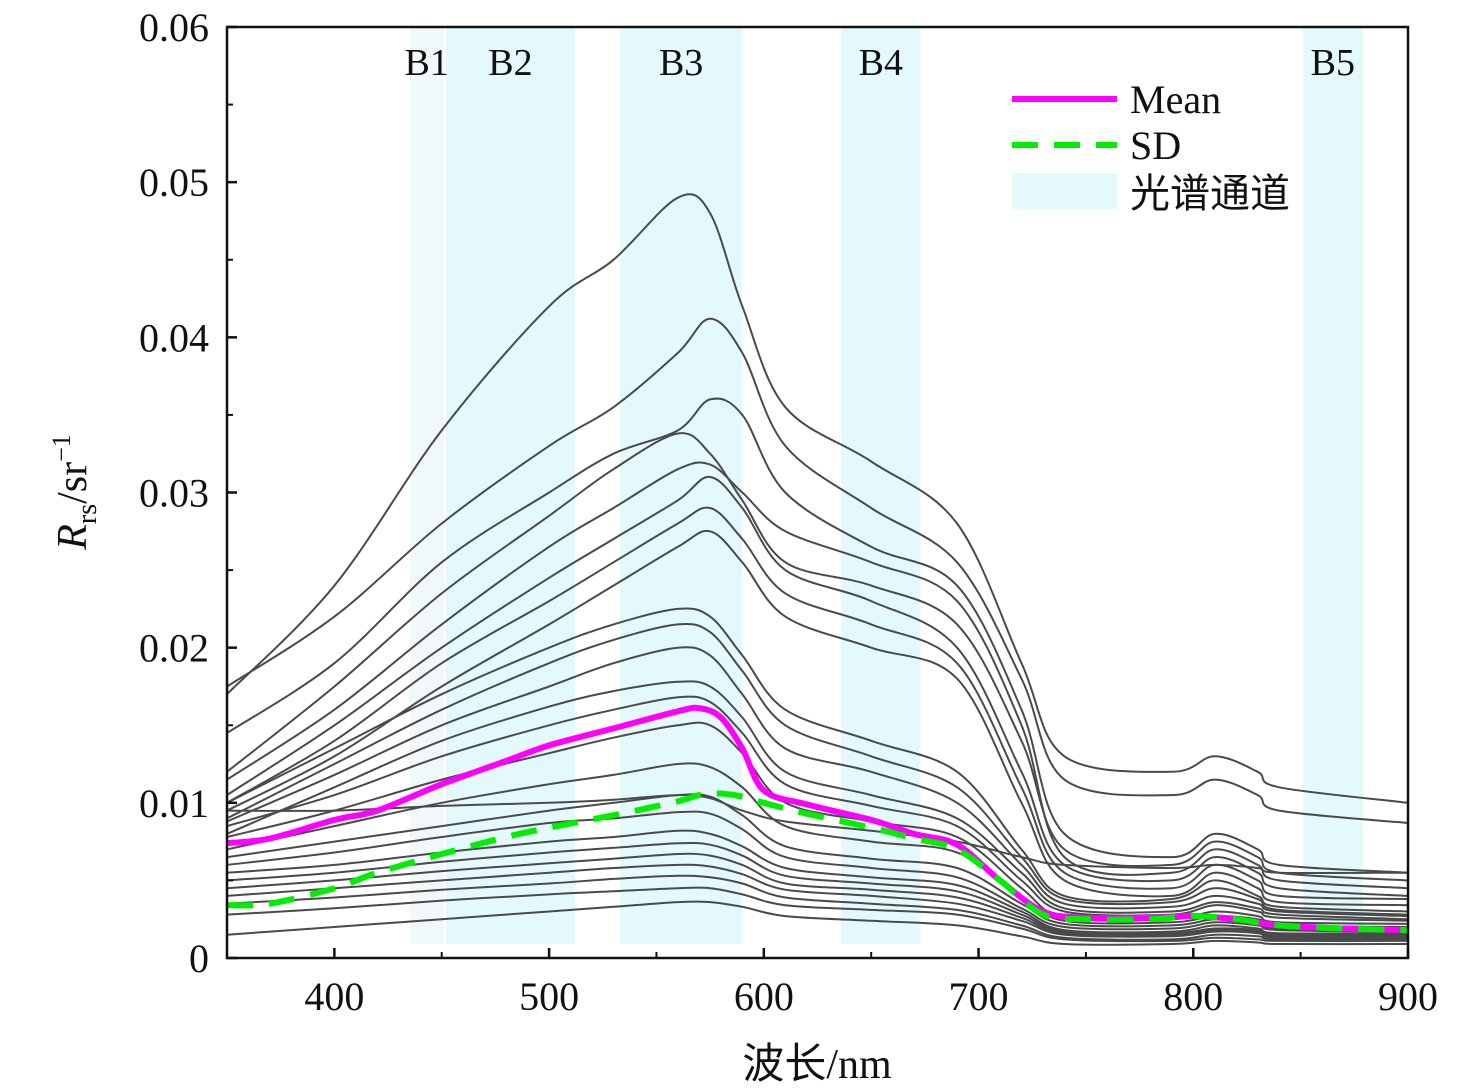 This screenshot has height=1092, width=1476. I want to click on legend-band-swatch, so click(1064, 191).